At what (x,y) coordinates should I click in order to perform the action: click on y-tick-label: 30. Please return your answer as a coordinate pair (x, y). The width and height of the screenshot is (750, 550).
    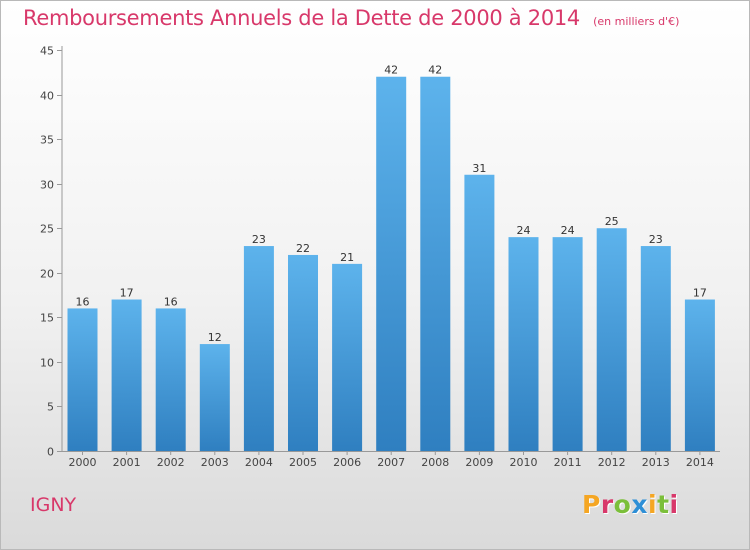
    Looking at the image, I should click on (47, 185).